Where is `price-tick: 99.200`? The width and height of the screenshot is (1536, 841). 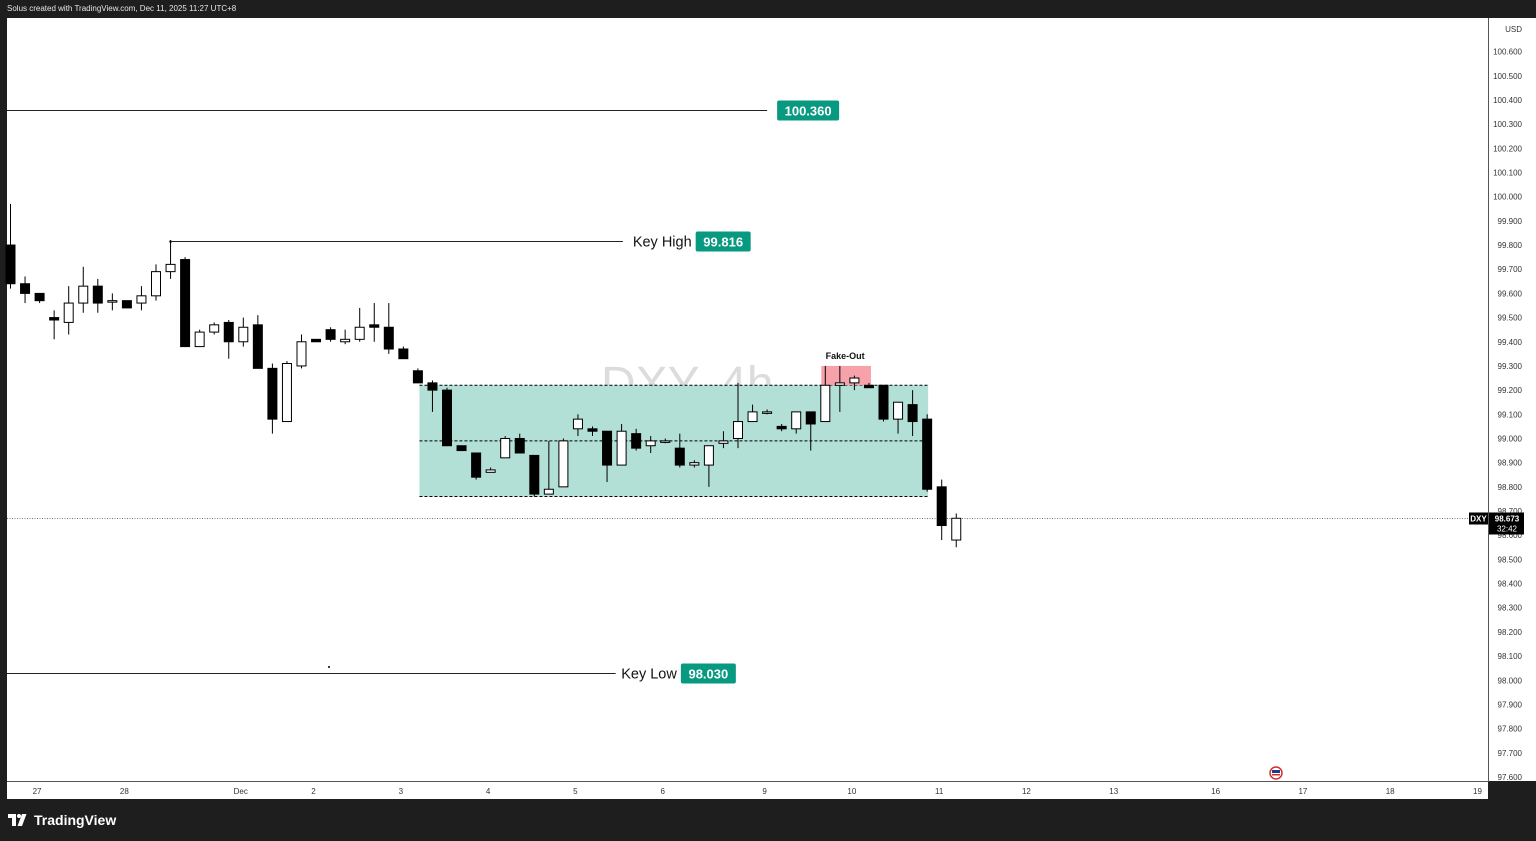 price-tick: 99.200 is located at coordinates (1510, 390).